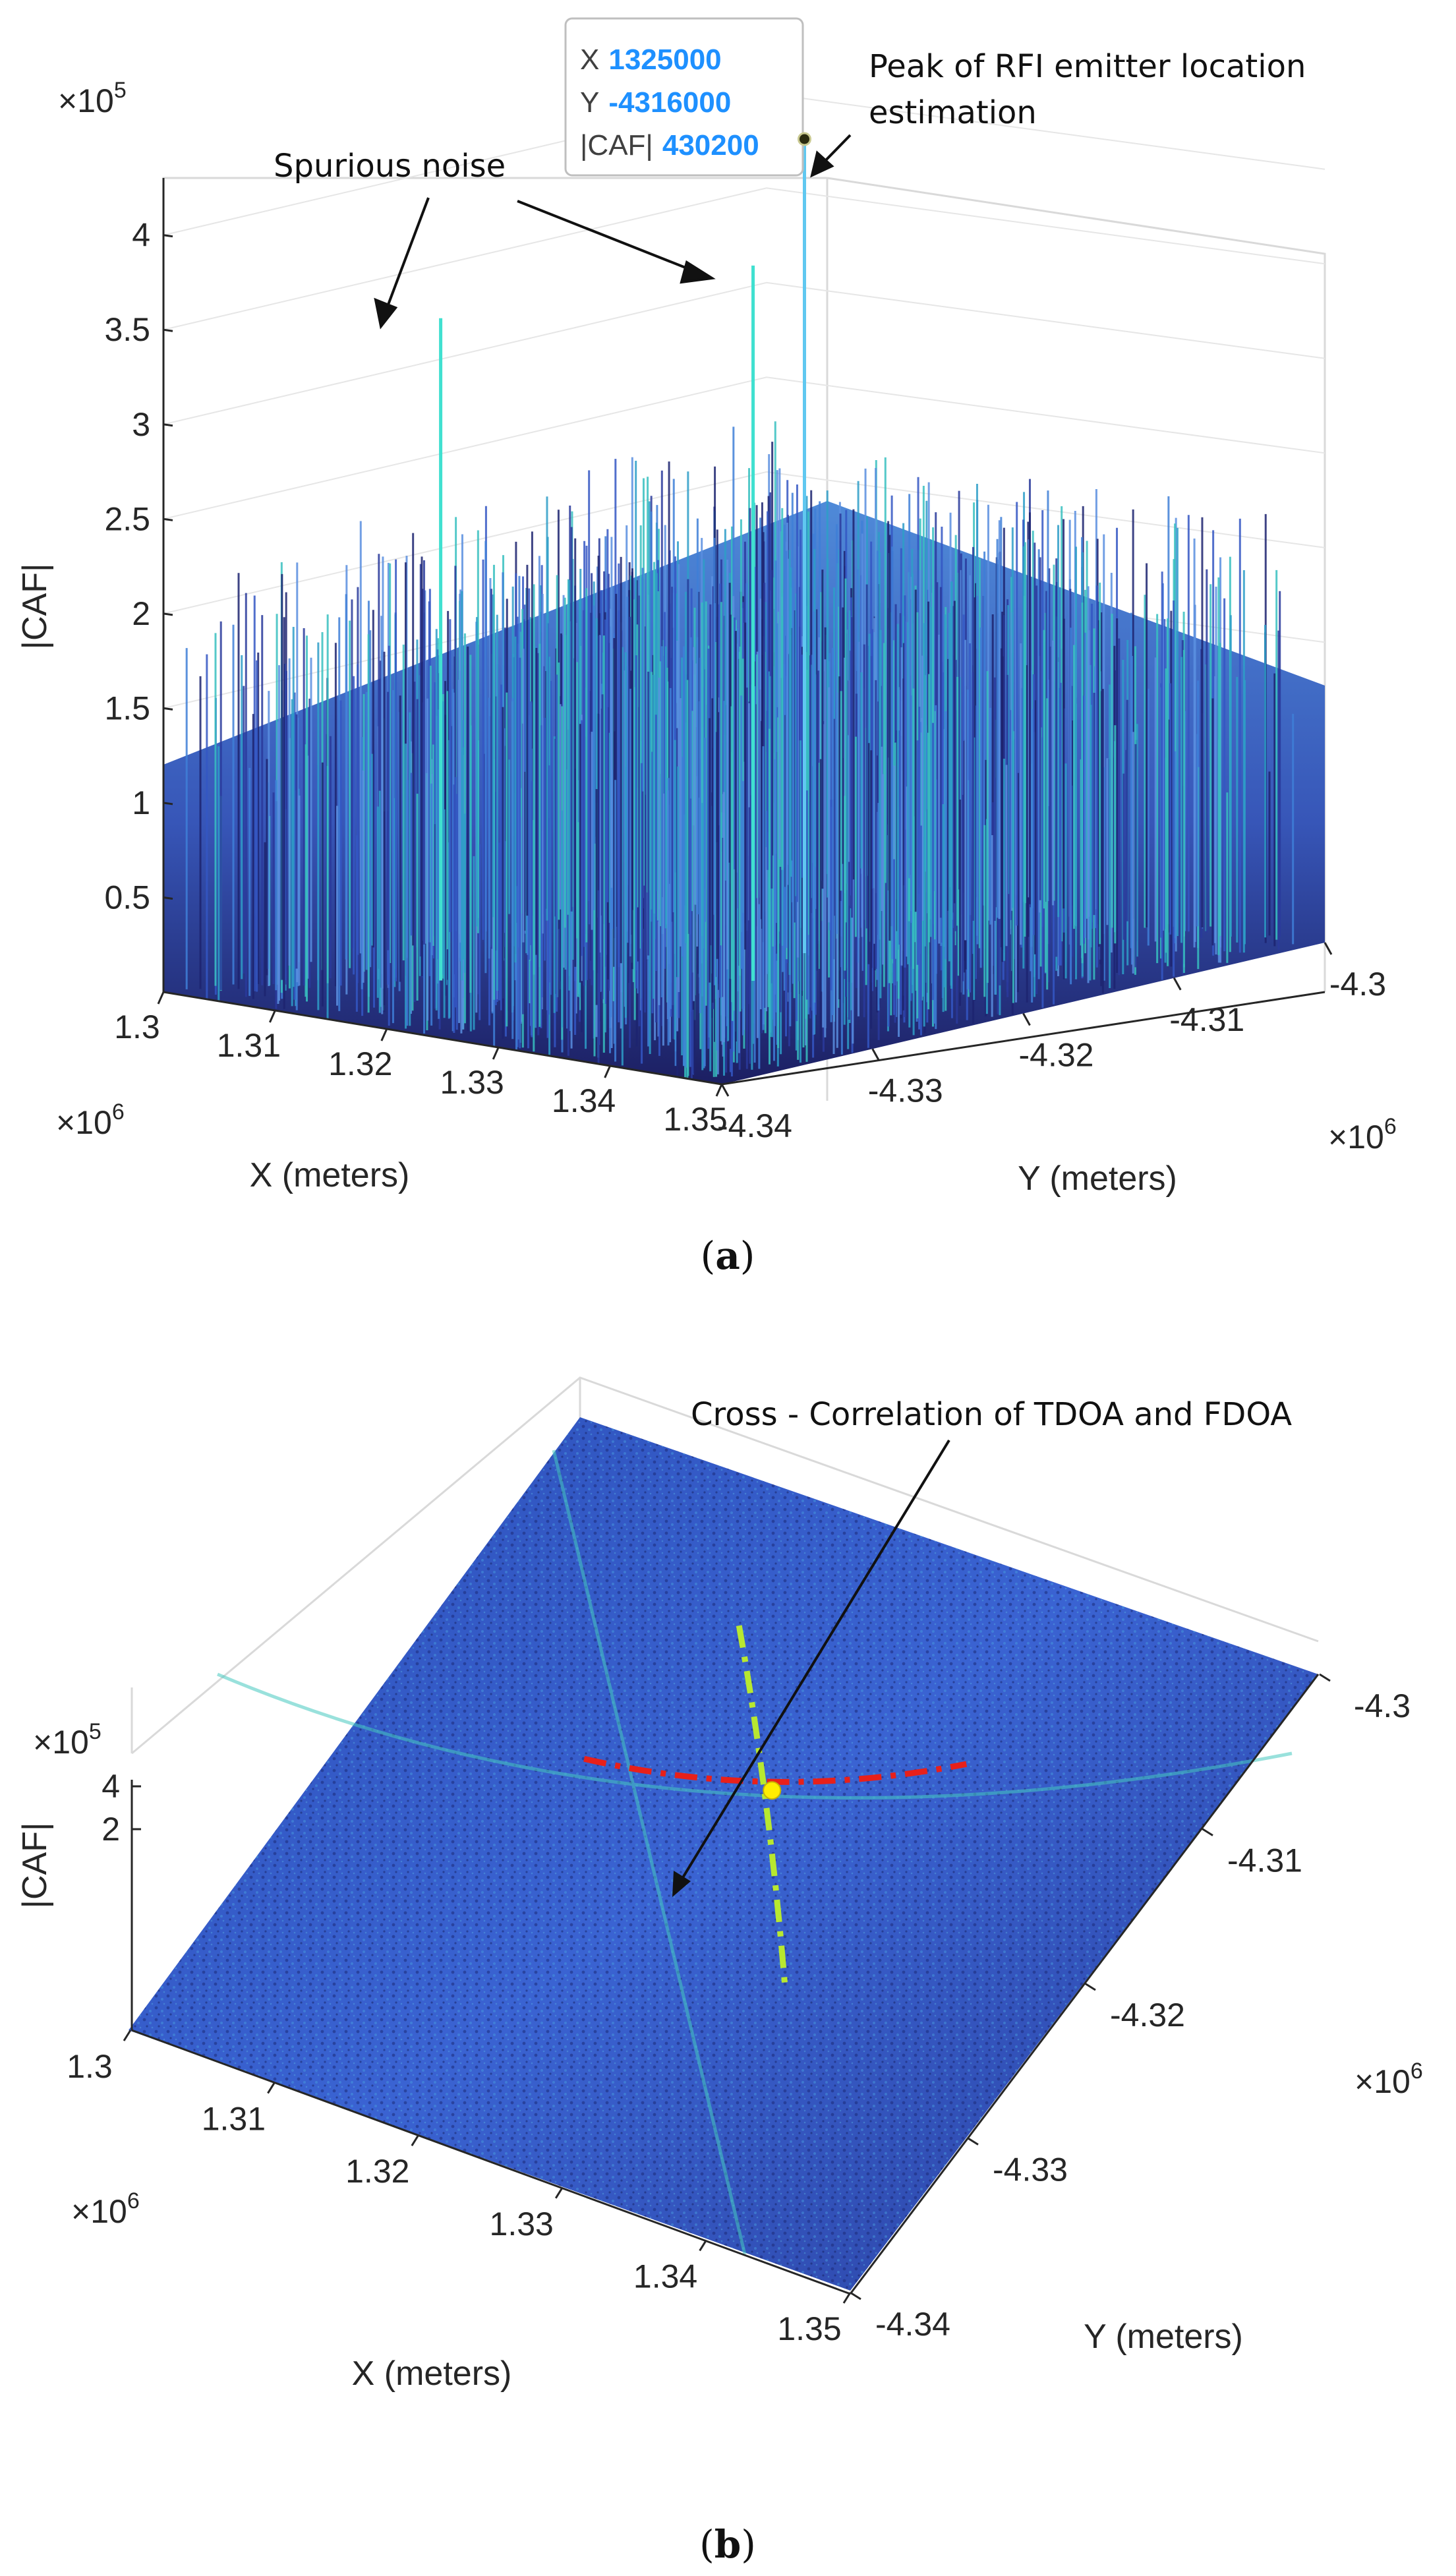 The image size is (1456, 2576). What do you see at coordinates (141, 802) in the screenshot?
I see `z-tick-label: 1` at bounding box center [141, 802].